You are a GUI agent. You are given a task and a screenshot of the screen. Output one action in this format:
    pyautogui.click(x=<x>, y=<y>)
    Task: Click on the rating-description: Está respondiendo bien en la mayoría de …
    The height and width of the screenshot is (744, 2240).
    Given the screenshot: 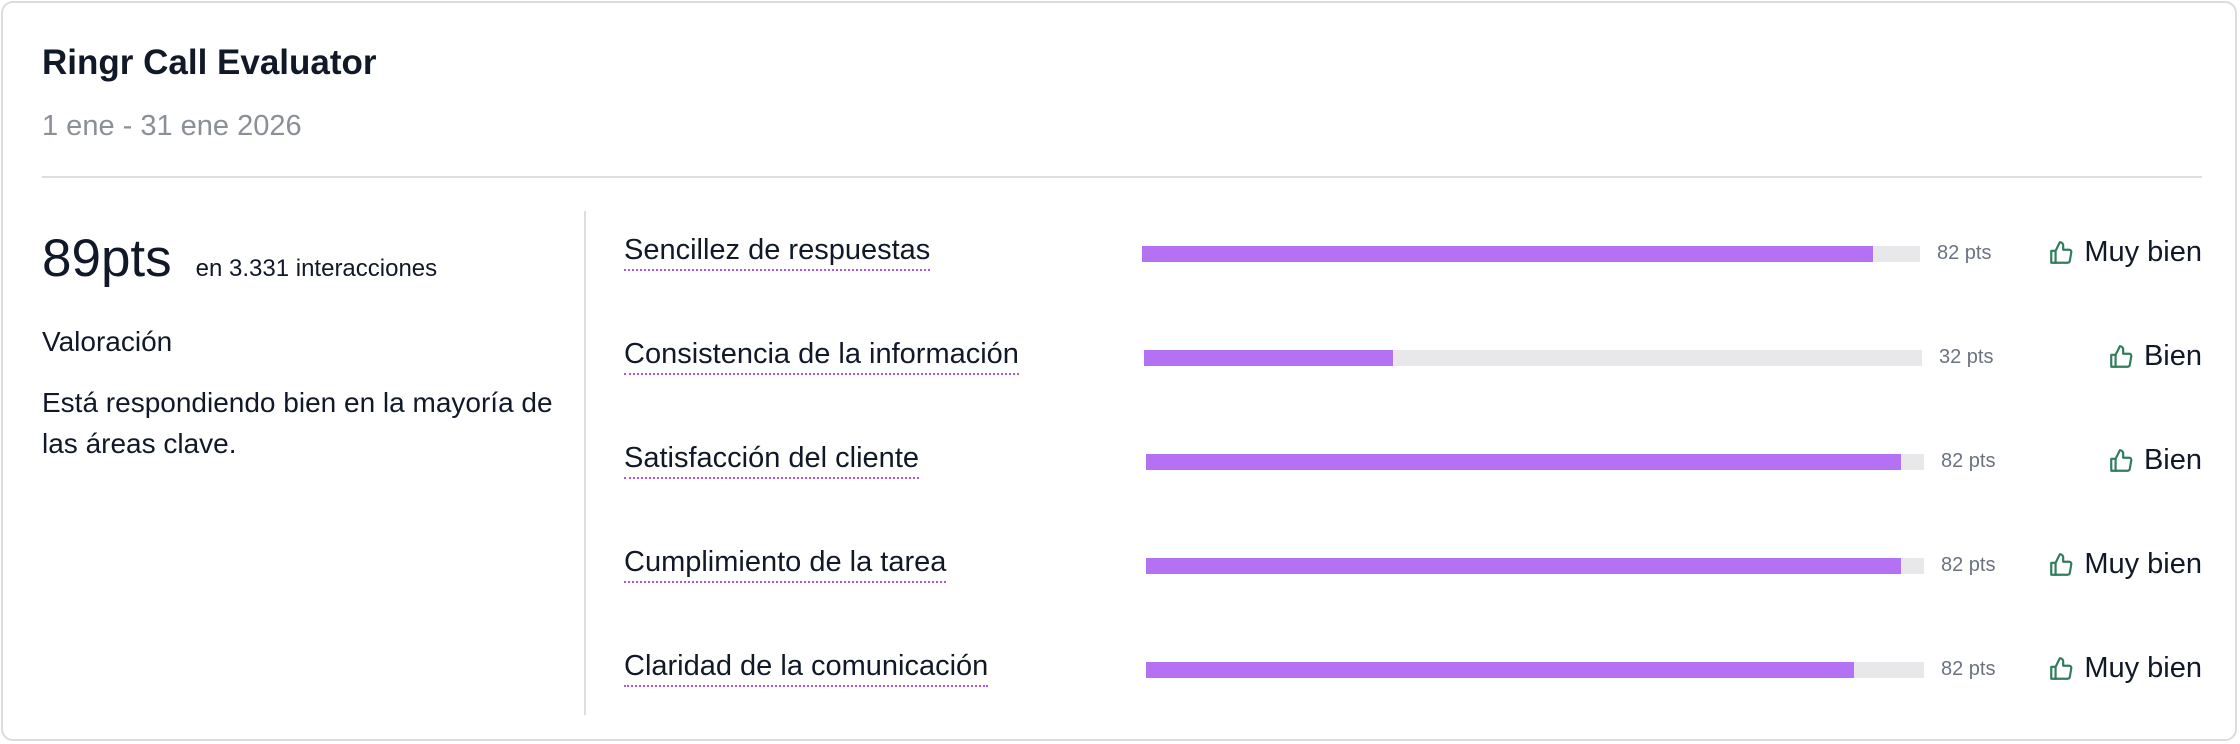 What is the action you would take?
    pyautogui.click(x=297, y=423)
    